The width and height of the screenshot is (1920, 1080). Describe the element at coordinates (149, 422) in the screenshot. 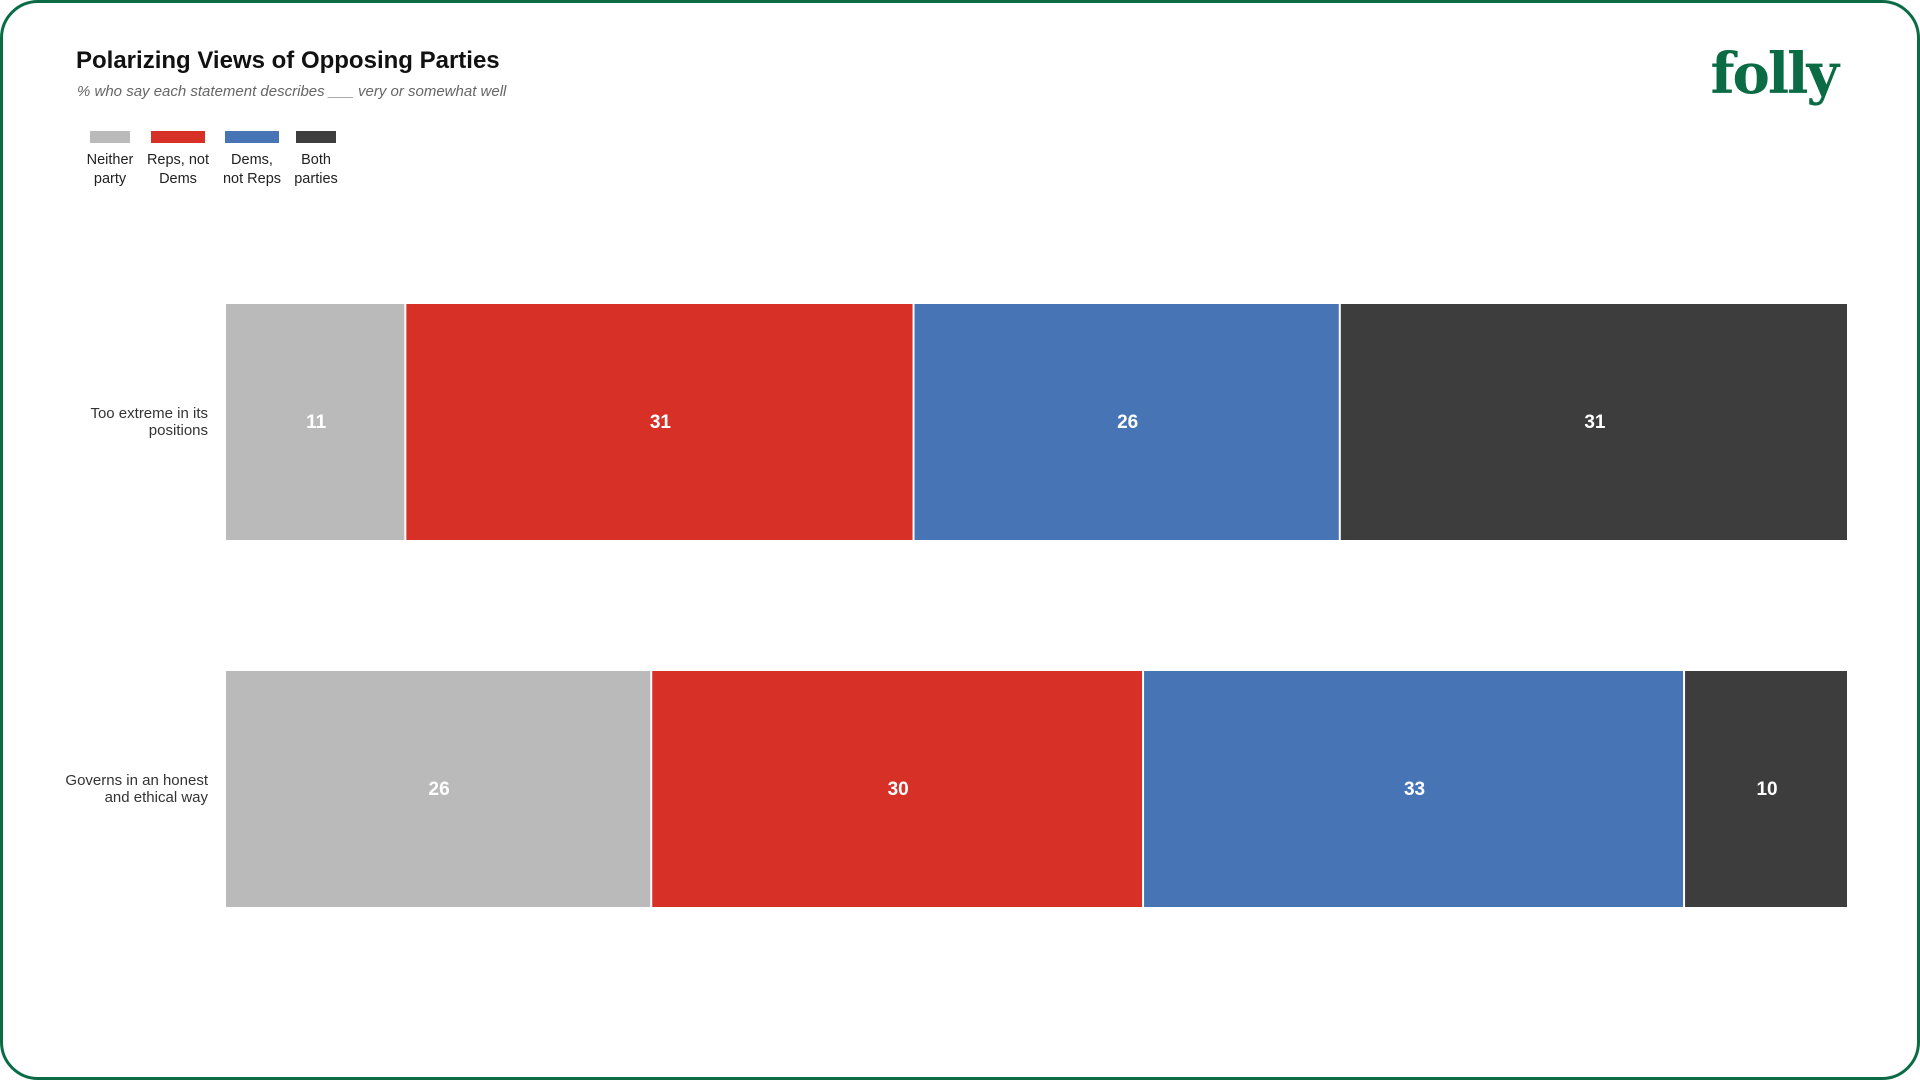

I see `y-tick-label: Too extreme in its positions` at that location.